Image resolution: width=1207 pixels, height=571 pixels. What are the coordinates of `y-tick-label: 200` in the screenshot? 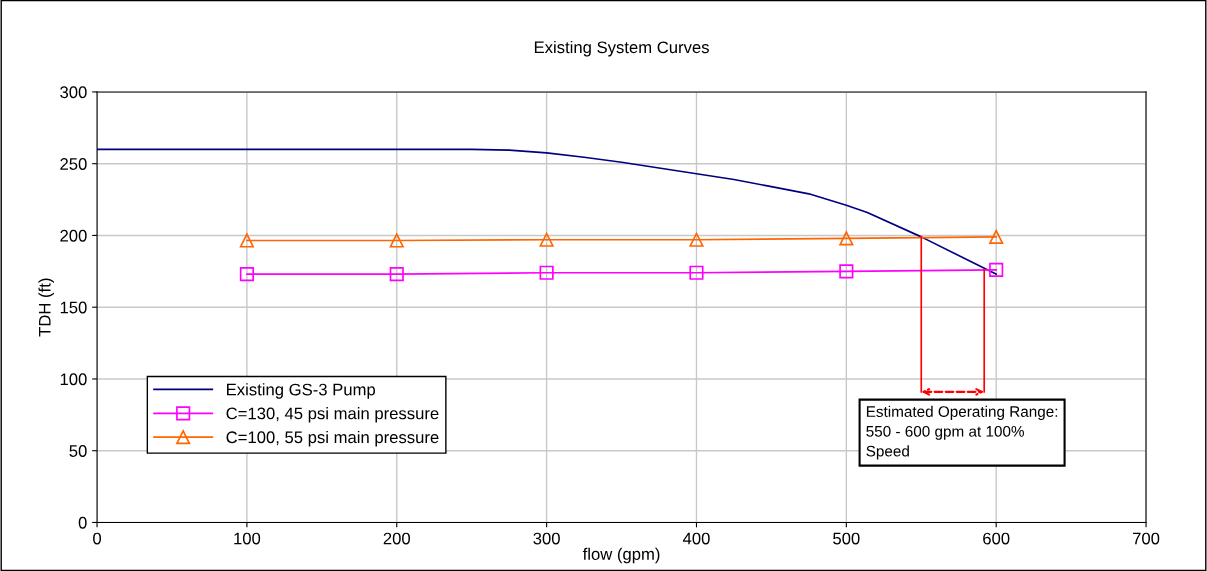 It's located at (73, 235).